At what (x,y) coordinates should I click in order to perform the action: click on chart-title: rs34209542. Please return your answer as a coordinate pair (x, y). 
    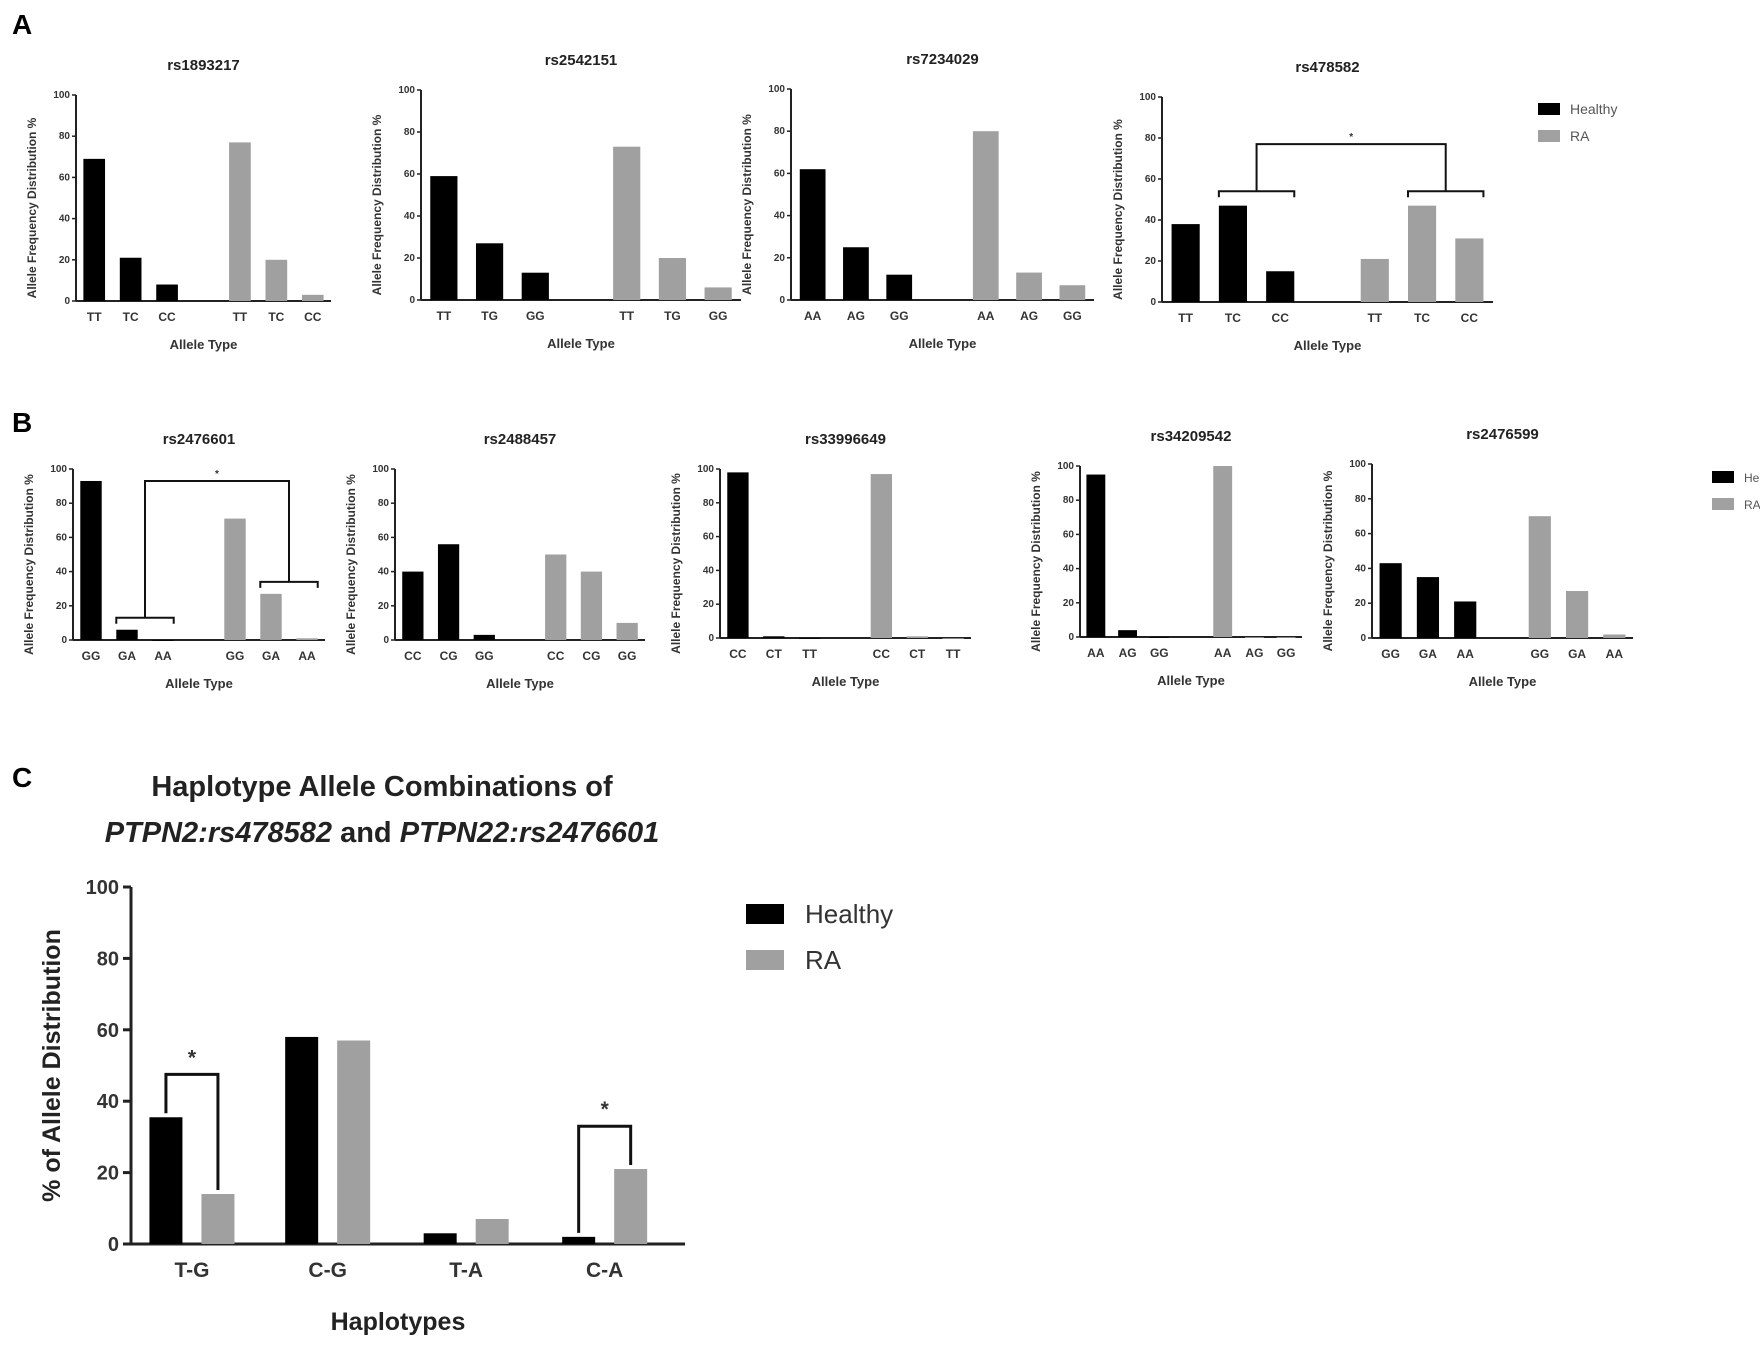
    Looking at the image, I should click on (1191, 436).